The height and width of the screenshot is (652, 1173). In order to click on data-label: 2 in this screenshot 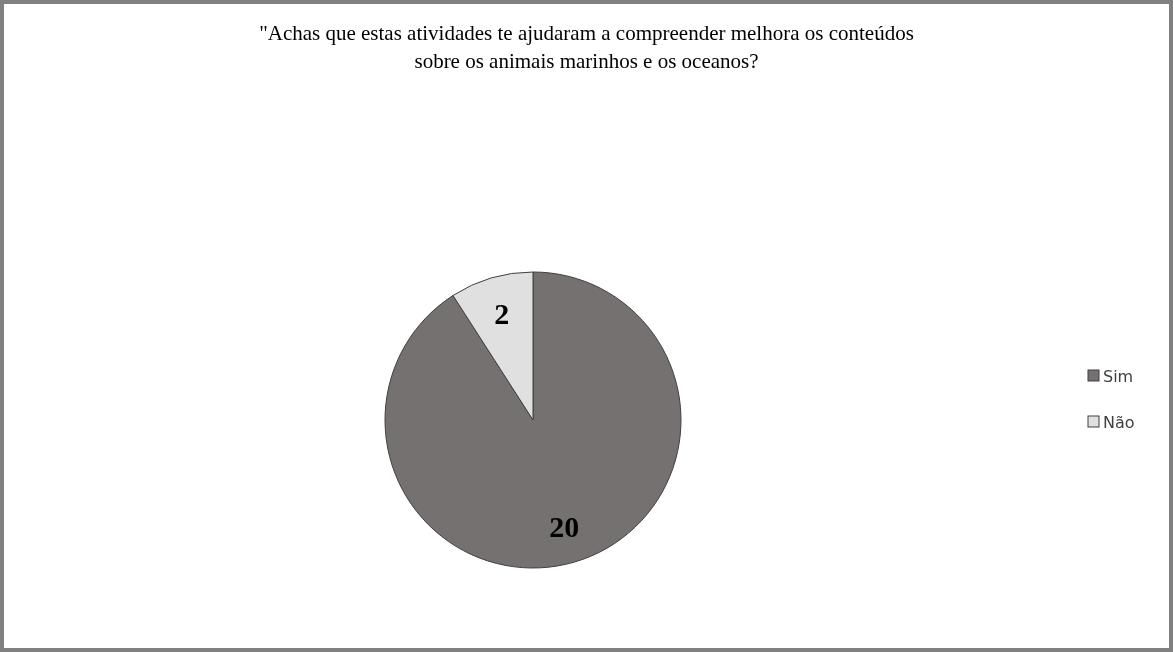, I will do `click(502, 313)`.